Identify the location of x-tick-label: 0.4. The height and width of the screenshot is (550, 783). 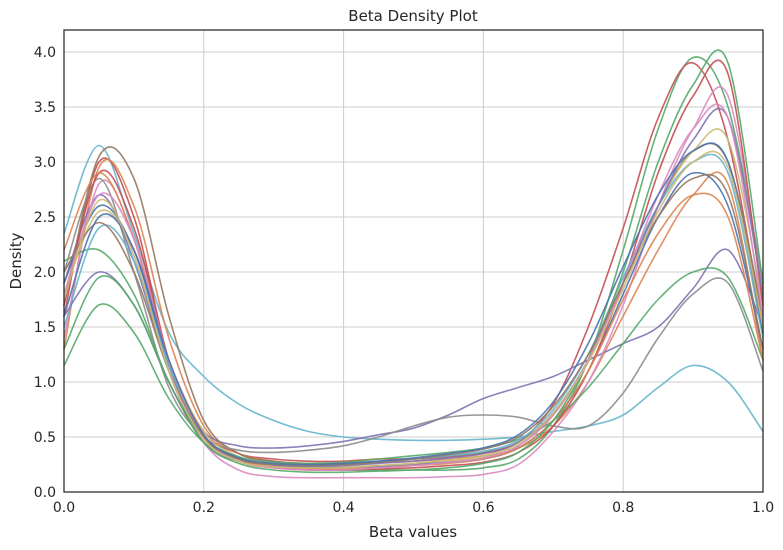
(343, 508).